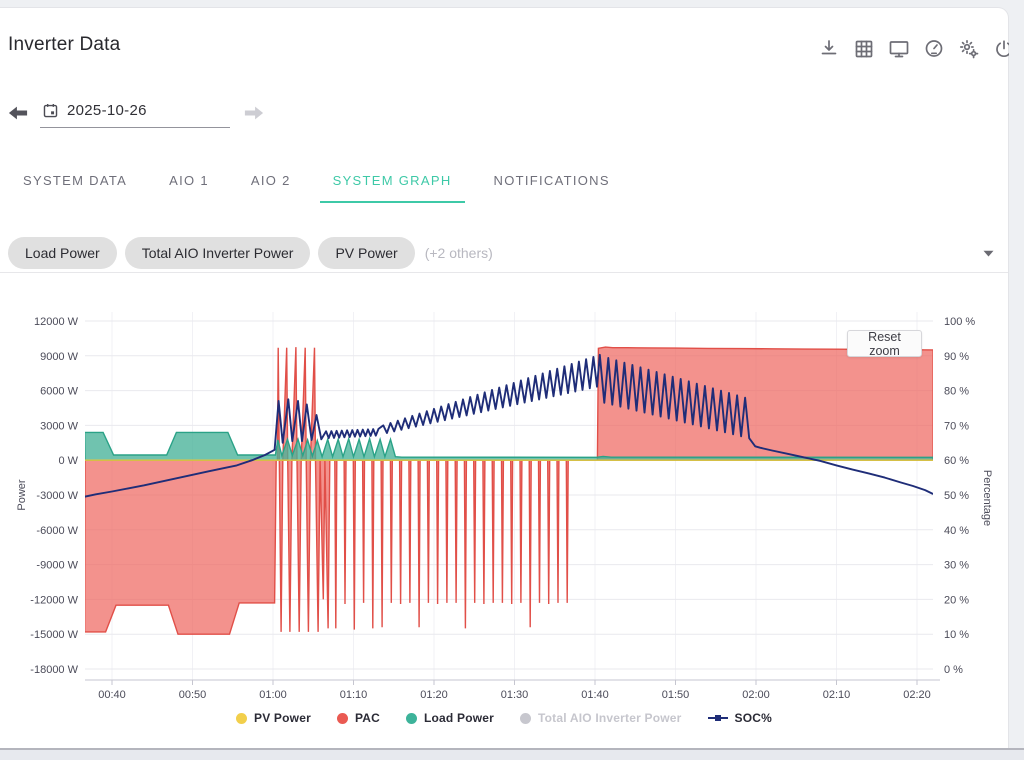 The height and width of the screenshot is (760, 1024). Describe the element at coordinates (273, 695) in the screenshot. I see `svg-text: 01:00` at that location.